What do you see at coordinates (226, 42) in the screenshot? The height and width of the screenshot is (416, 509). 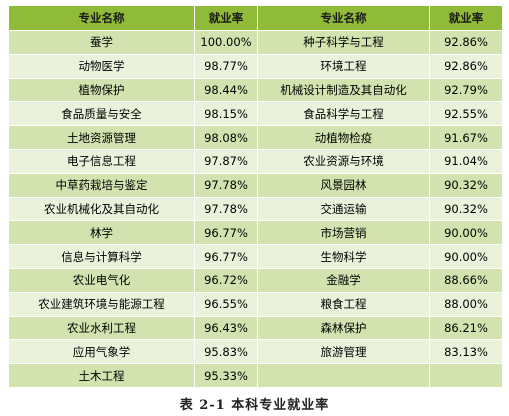 I see `rate-cell: 100.00%` at bounding box center [226, 42].